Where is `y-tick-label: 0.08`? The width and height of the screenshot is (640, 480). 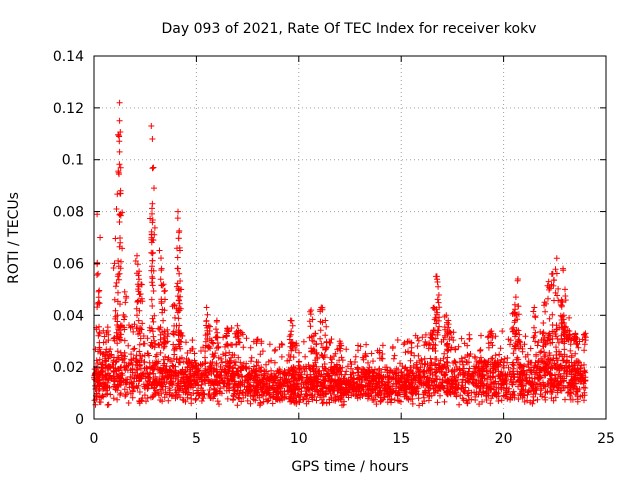 y-tick-label: 0.08 is located at coordinates (68, 213).